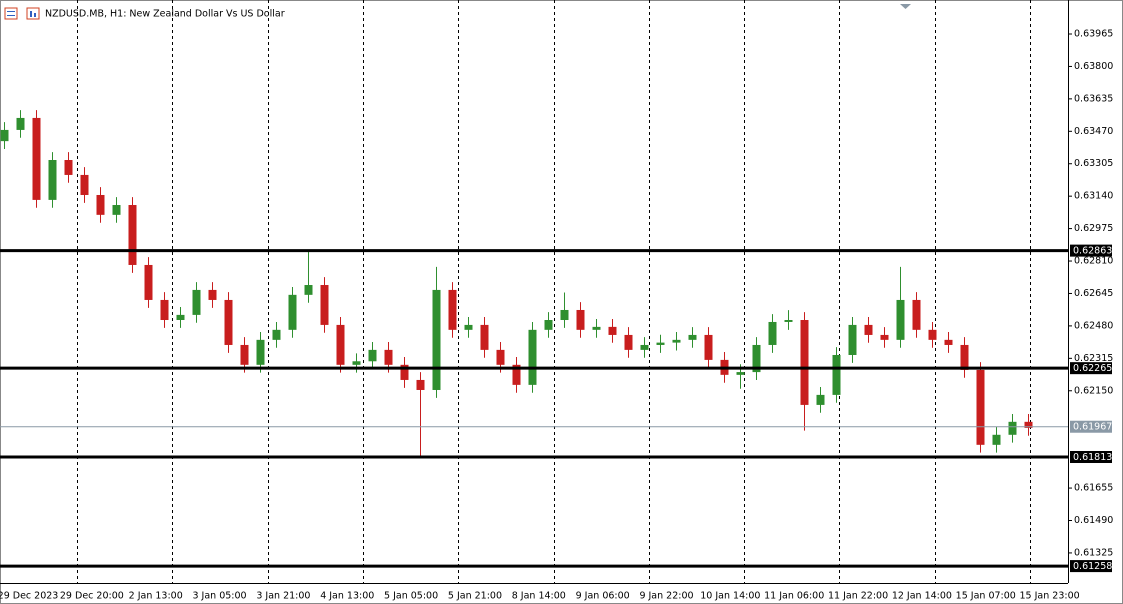 The image size is (1123, 604). I want to click on x-tick-label: 29 Dec 20:00, so click(92, 596).